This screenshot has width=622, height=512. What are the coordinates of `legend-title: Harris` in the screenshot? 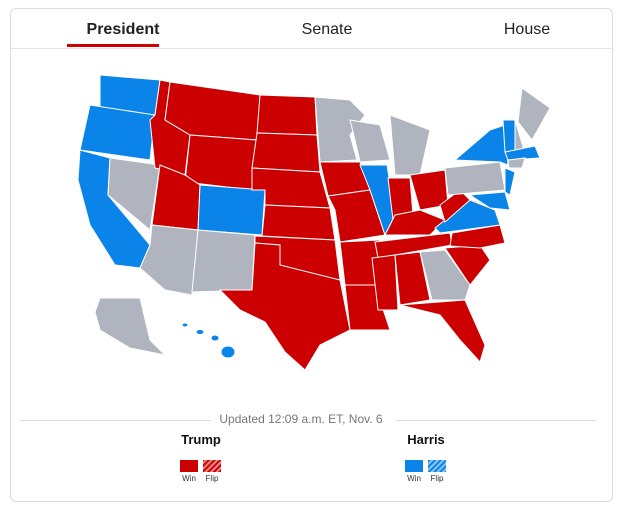 It's located at (426, 439).